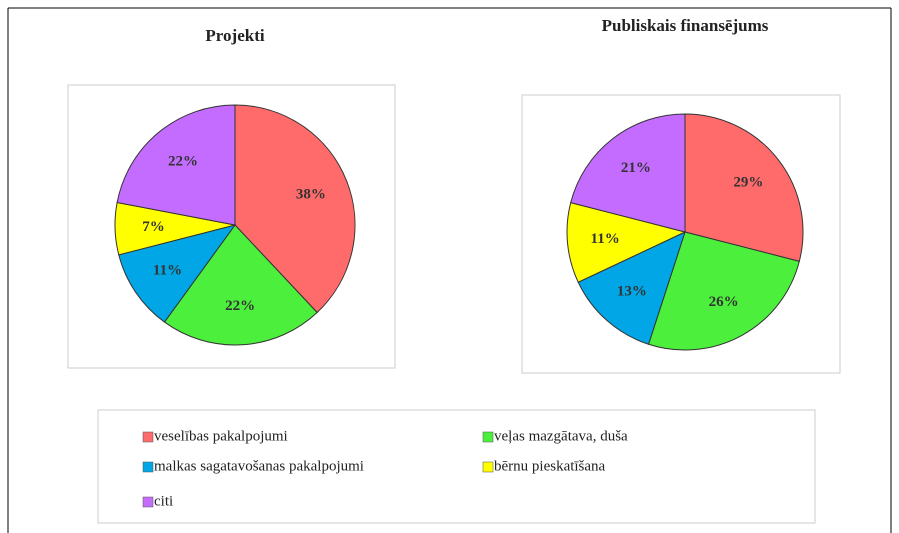  Describe the element at coordinates (685, 25) in the screenshot. I see `chart-title: Publiskais finansējums` at that location.